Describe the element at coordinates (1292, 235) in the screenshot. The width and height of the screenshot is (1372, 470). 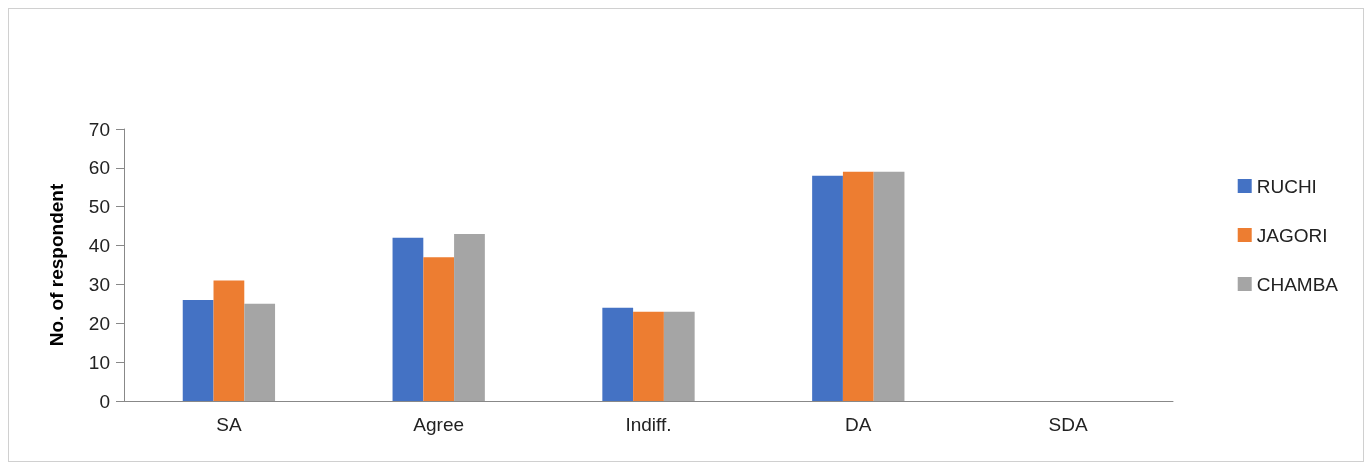
I see `legend-label: JAGORI` at that location.